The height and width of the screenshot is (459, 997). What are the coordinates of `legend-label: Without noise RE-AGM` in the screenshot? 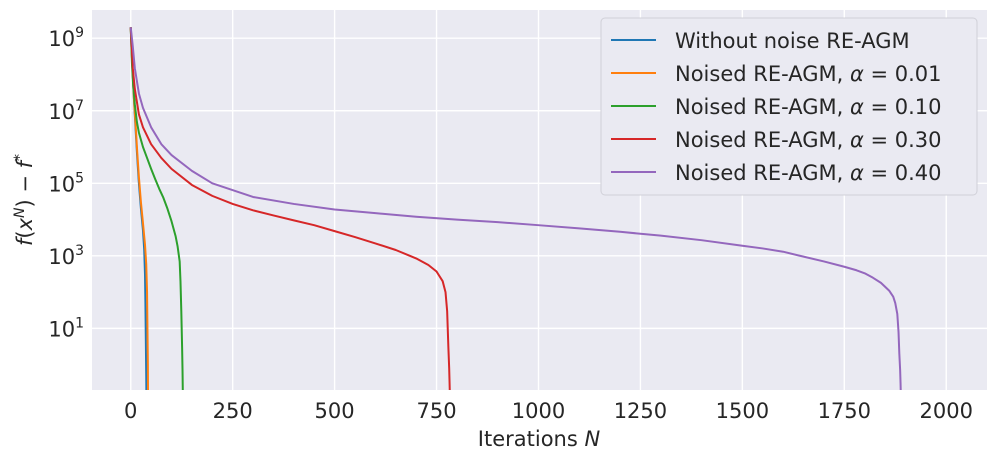 It's located at (792, 41).